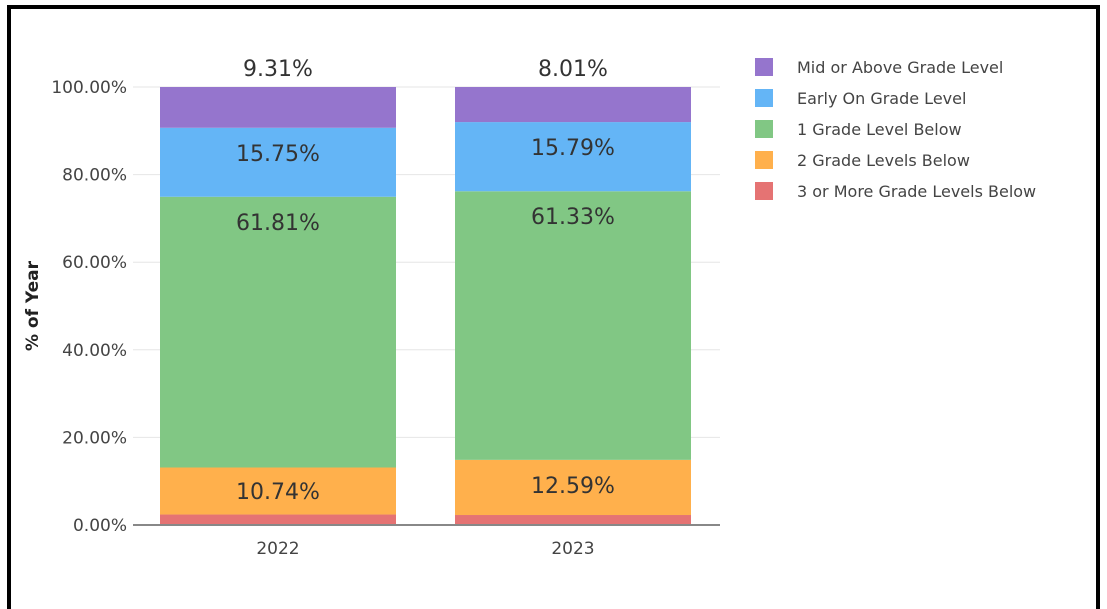 The image size is (1107, 609). Describe the element at coordinates (278, 154) in the screenshot. I see `data-label: 15.75%` at that location.